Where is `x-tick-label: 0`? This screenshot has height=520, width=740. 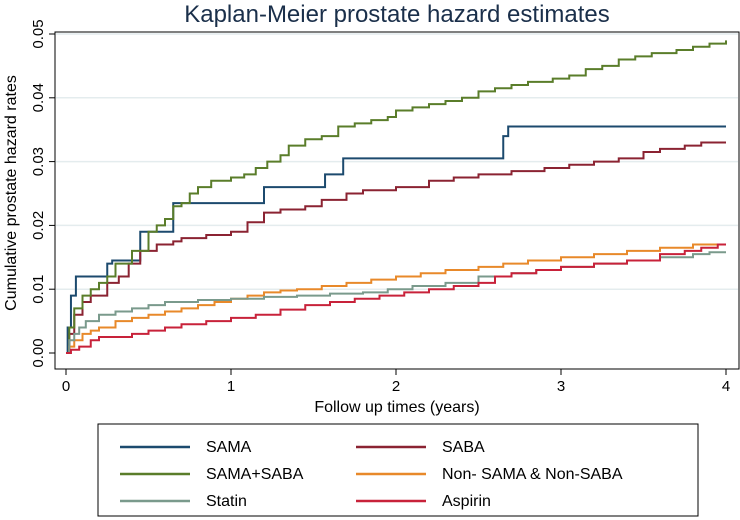 x-tick-label: 0 is located at coordinates (66, 386).